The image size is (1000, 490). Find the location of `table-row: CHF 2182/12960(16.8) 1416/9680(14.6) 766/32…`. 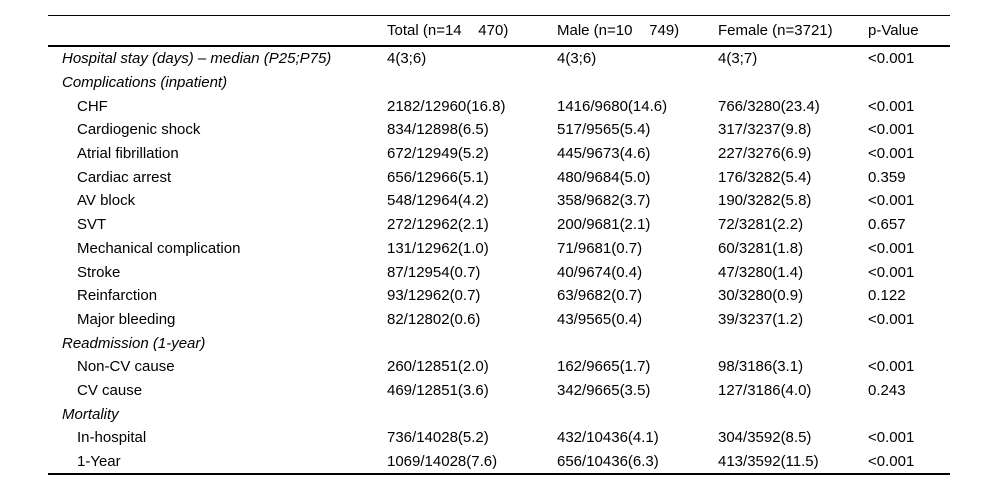

table-row: CHF 2182/12960(16.8) 1416/9680(14.6) 766/32… is located at coordinates (499, 106).